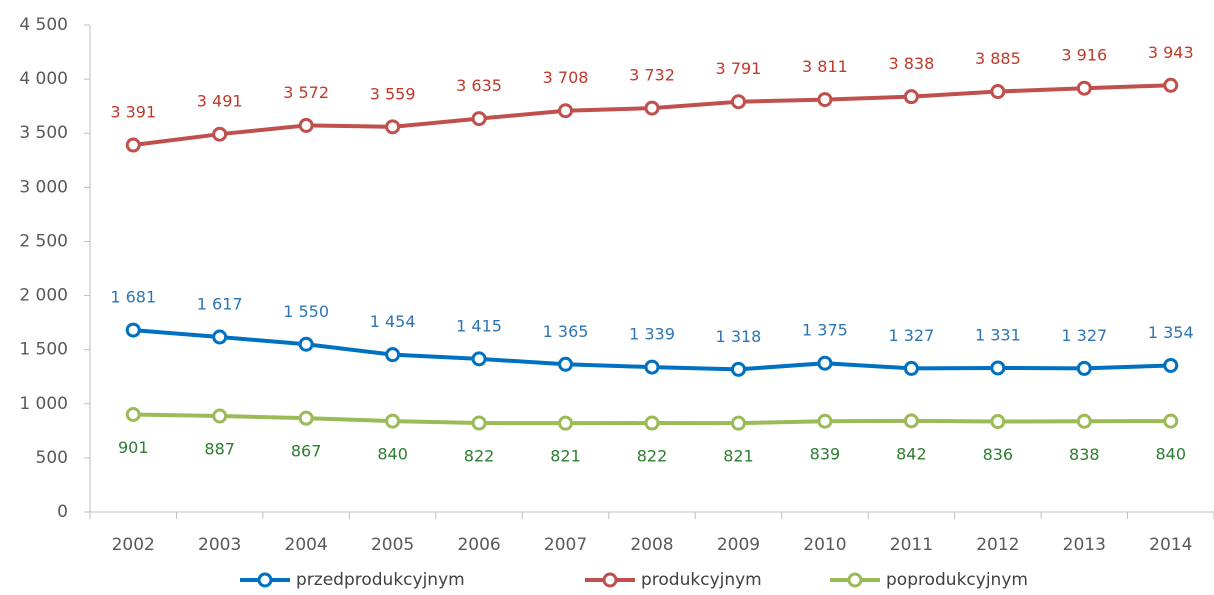  Describe the element at coordinates (825, 66) in the screenshot. I see `value-label: 3 811` at that location.